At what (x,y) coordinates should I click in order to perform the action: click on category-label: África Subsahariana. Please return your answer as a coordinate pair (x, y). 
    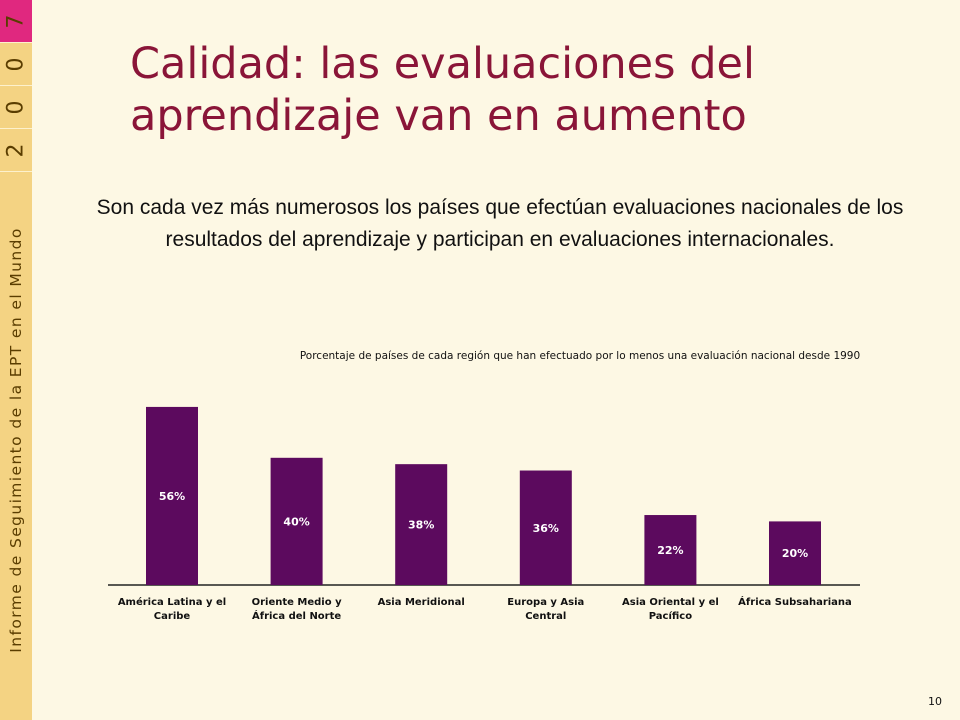
    Looking at the image, I should click on (795, 601).